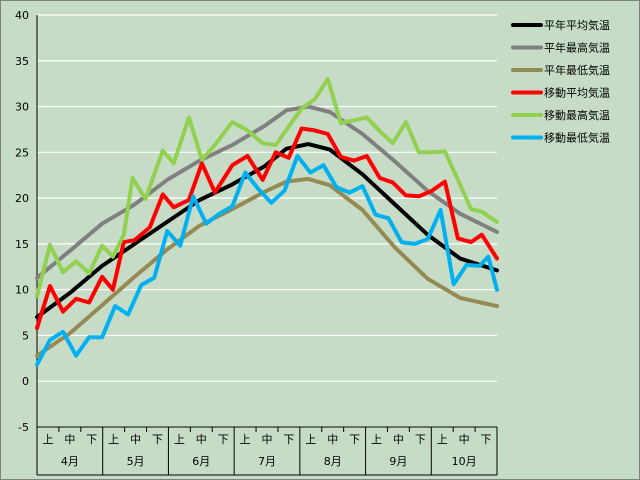  Describe the element at coordinates (577, 70) in the screenshot. I see `legend-label: 平年最低気温` at that location.